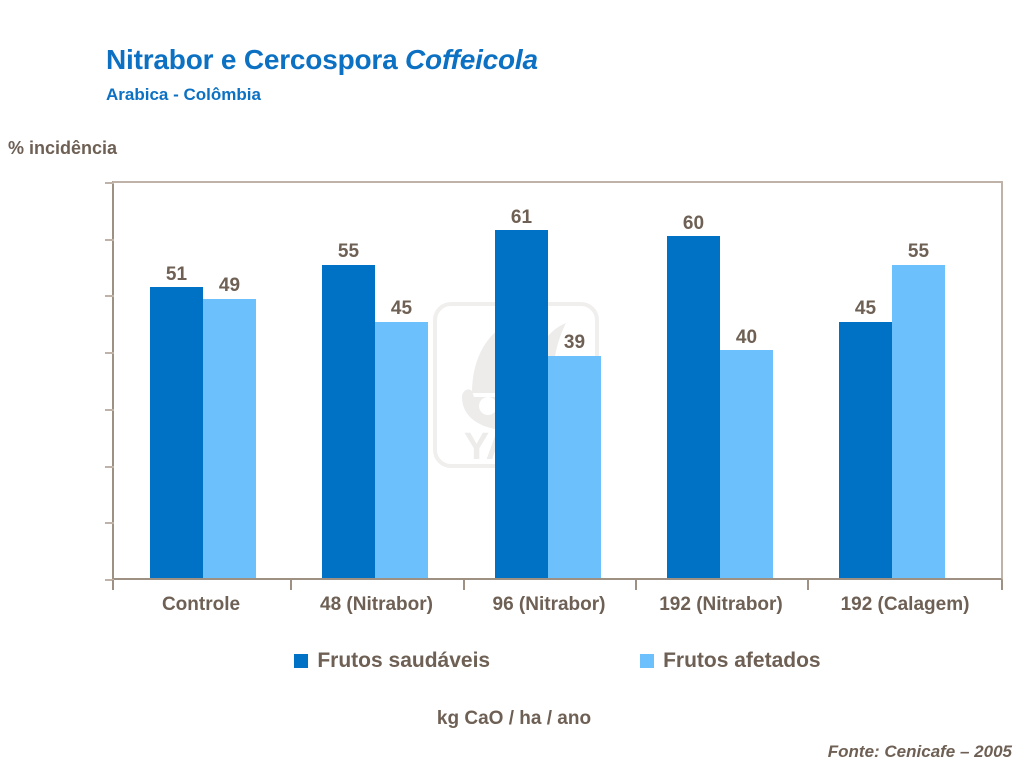 The image size is (1028, 772). I want to click on bar-192-nitrabor-frutos-saudaveis, so click(693, 407).